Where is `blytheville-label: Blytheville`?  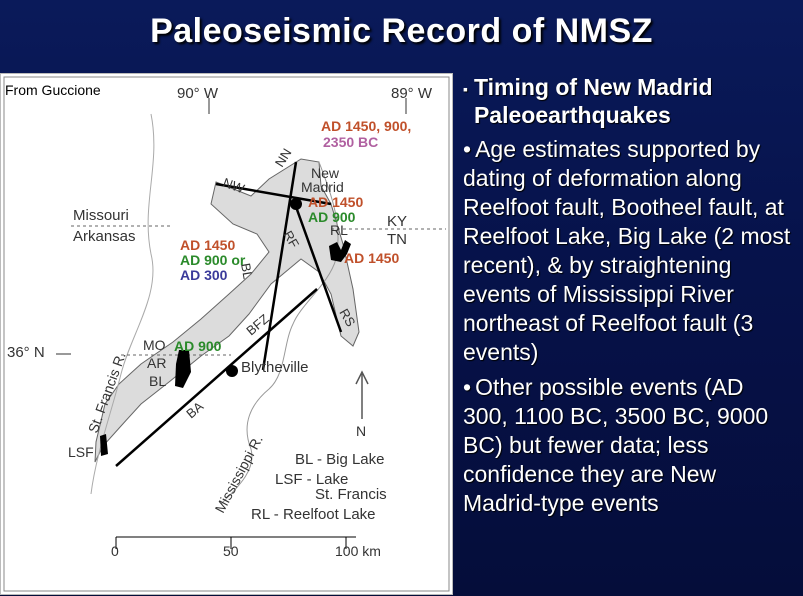 blytheville-label: Blytheville is located at coordinates (275, 367).